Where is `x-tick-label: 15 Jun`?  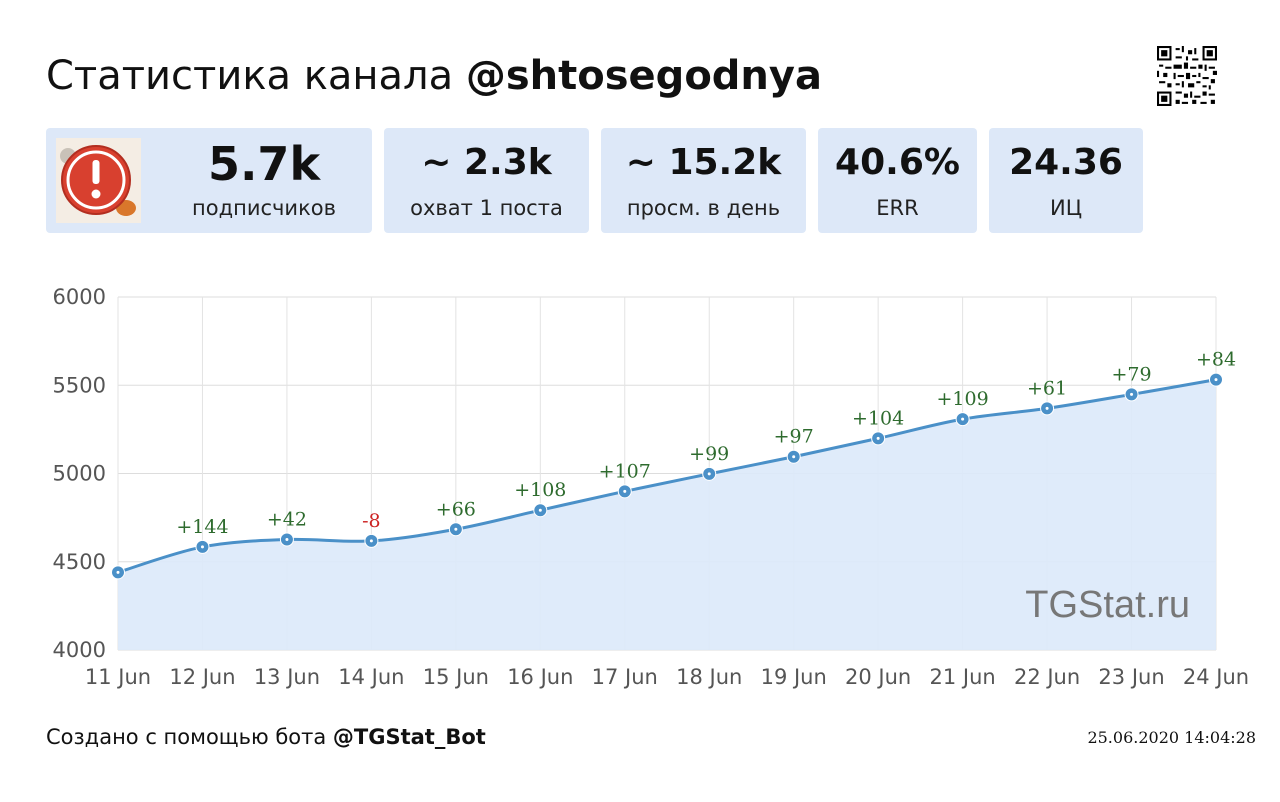 x-tick-label: 15 Jun is located at coordinates (456, 677).